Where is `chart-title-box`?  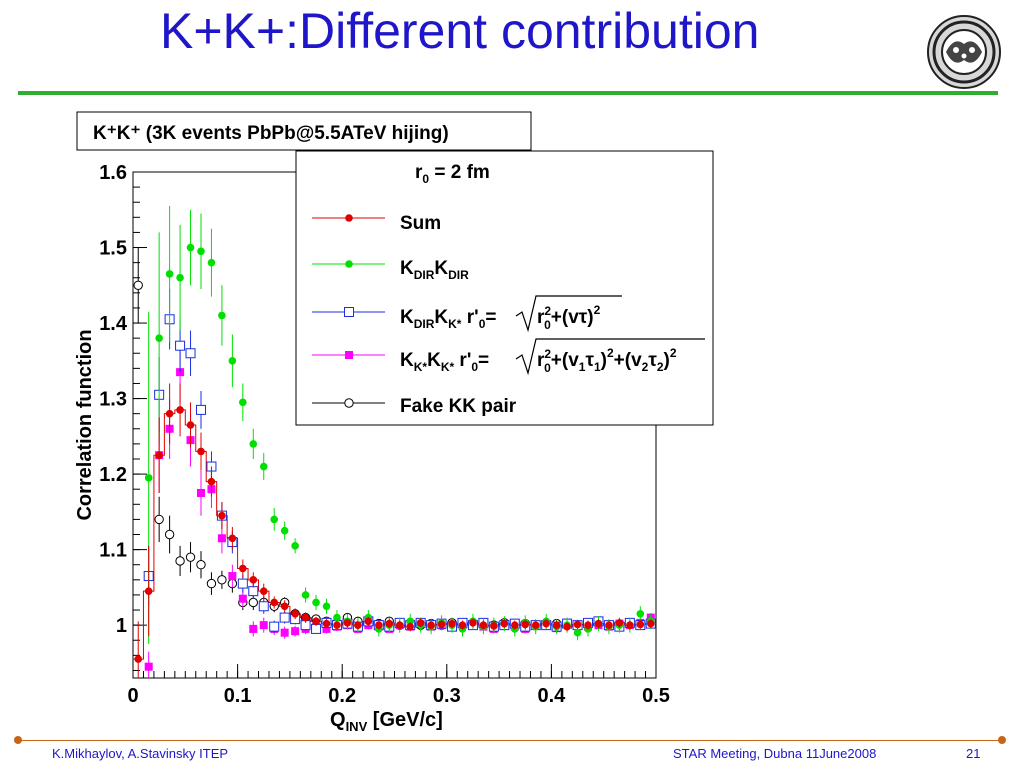 chart-title-box is located at coordinates (304, 131).